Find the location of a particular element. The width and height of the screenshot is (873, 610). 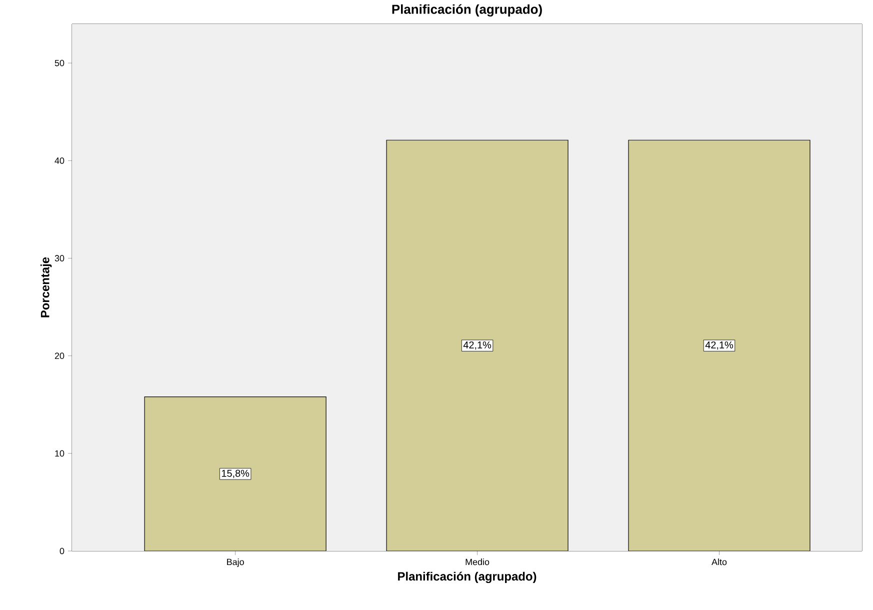

x-tick-label: Medio is located at coordinates (478, 562).